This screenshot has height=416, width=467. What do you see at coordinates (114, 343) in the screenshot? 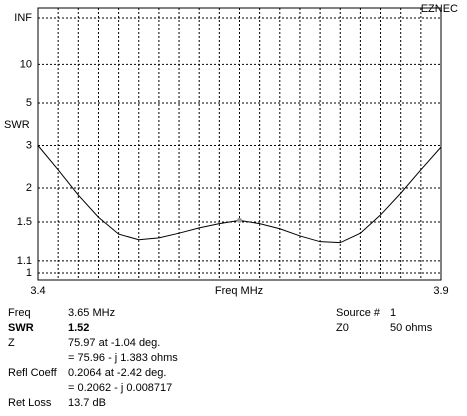
I see `readout-value: 75.97 at -1.04 deg.` at bounding box center [114, 343].